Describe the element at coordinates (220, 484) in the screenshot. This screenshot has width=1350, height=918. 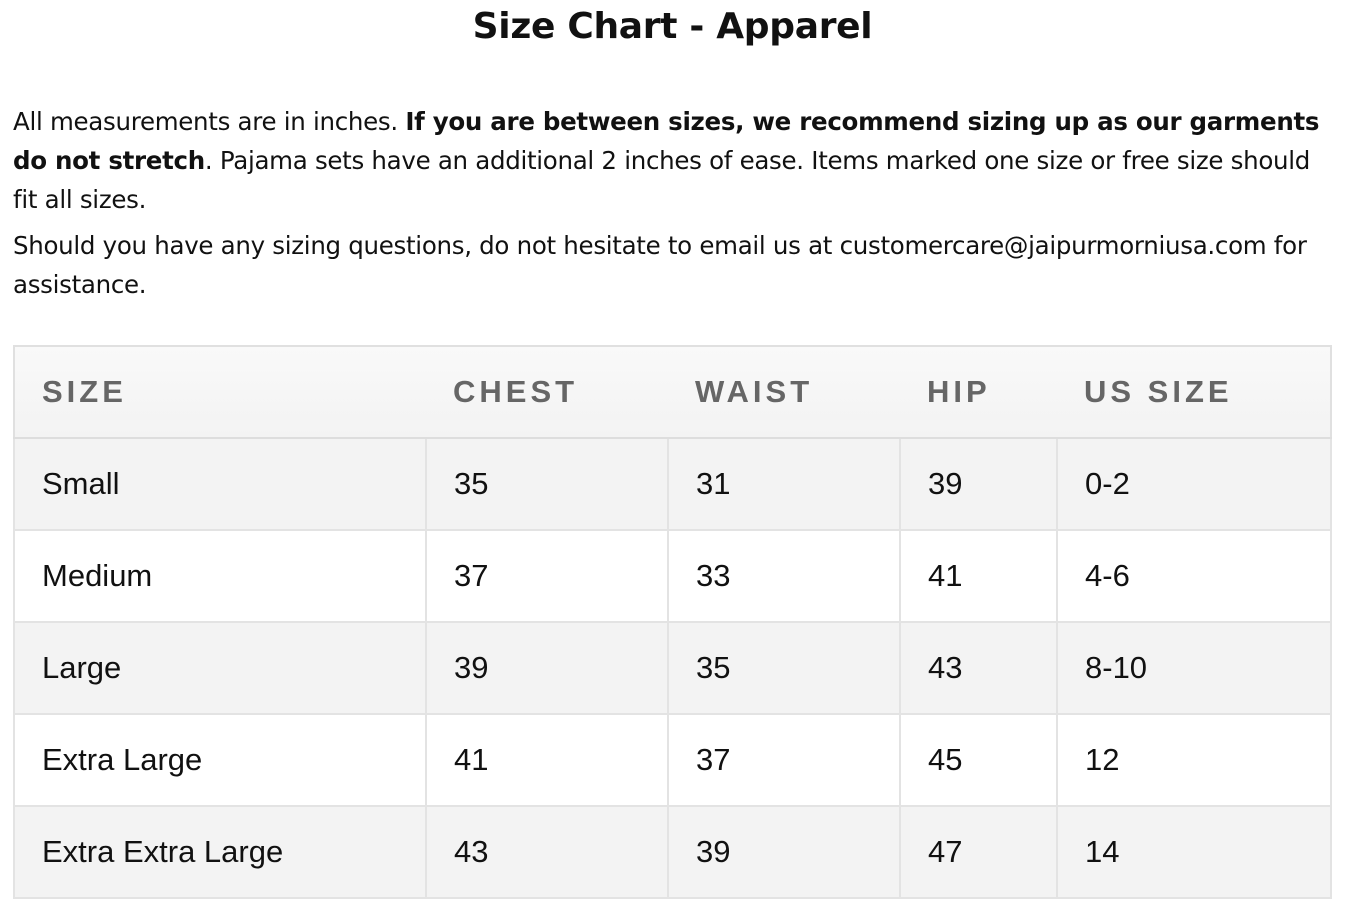
I see `cell-size: Small` at that location.